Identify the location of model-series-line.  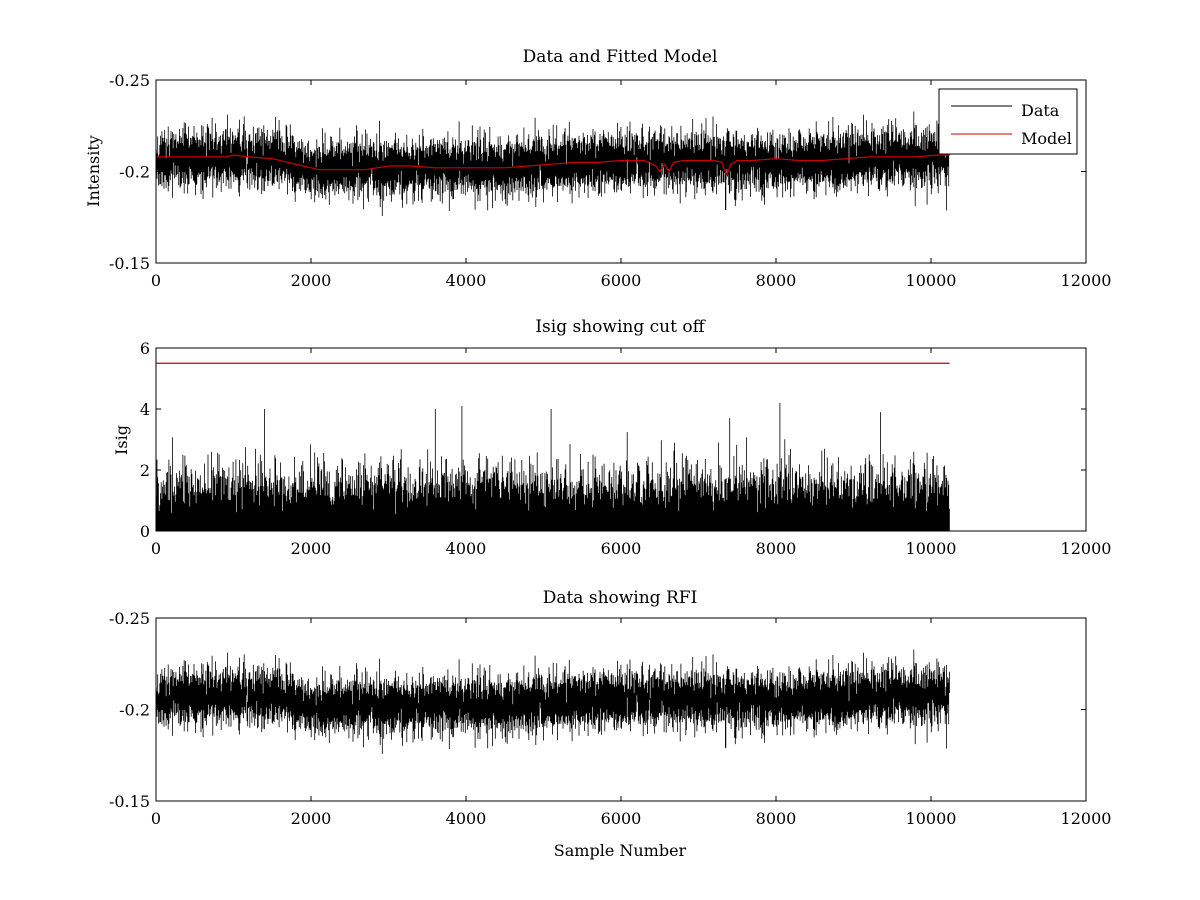
(553, 165).